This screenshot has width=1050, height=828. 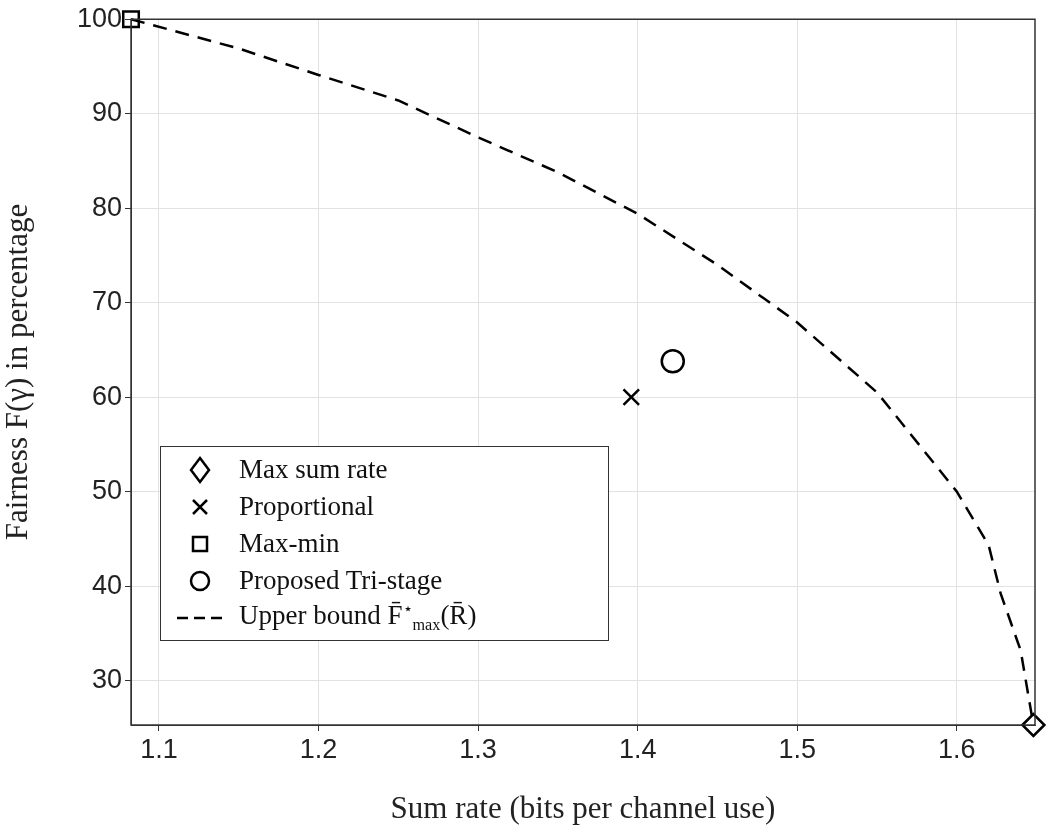 I want to click on y-tick-label: 70, so click(x=106, y=301).